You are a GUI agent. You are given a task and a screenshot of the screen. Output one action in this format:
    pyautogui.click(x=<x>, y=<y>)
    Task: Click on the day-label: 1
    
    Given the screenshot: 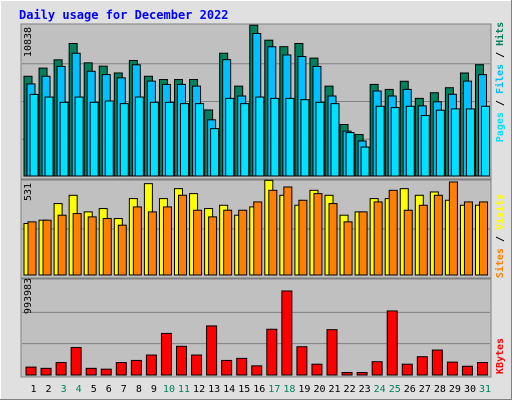 What is the action you would take?
    pyautogui.click(x=34, y=389)
    